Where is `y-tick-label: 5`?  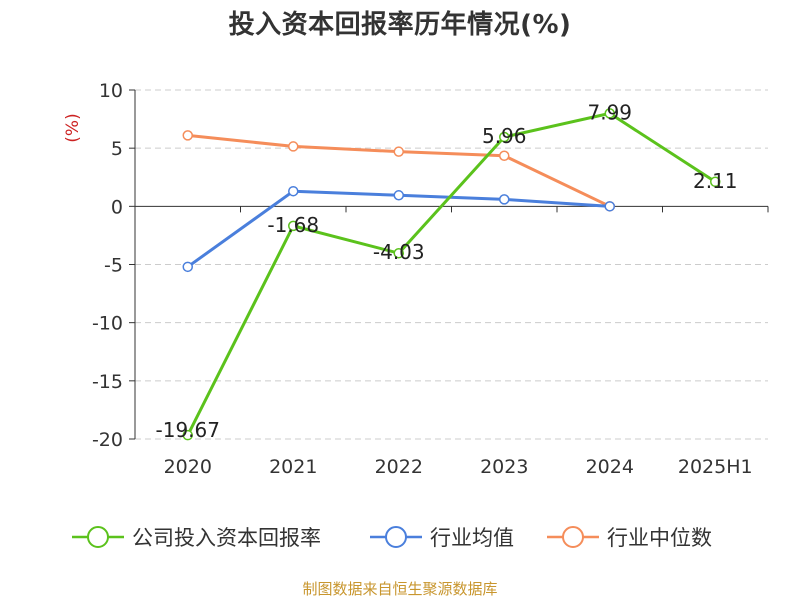
y-tick-label: 5 is located at coordinates (117, 149).